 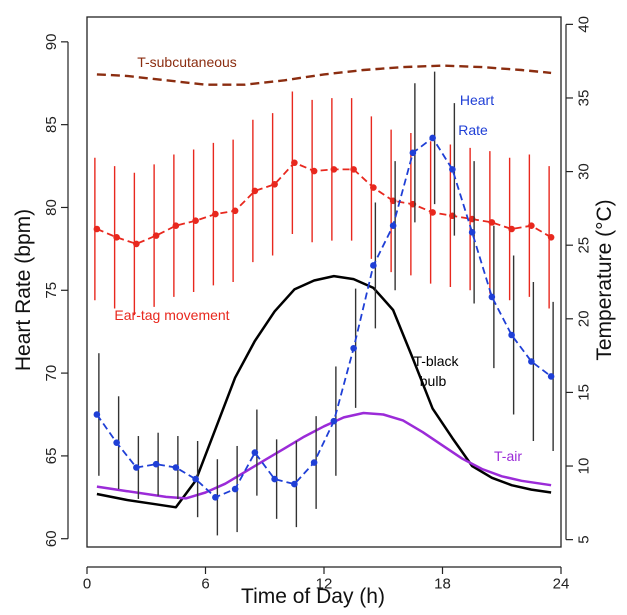 I want to click on series-t-air, so click(x=324, y=455).